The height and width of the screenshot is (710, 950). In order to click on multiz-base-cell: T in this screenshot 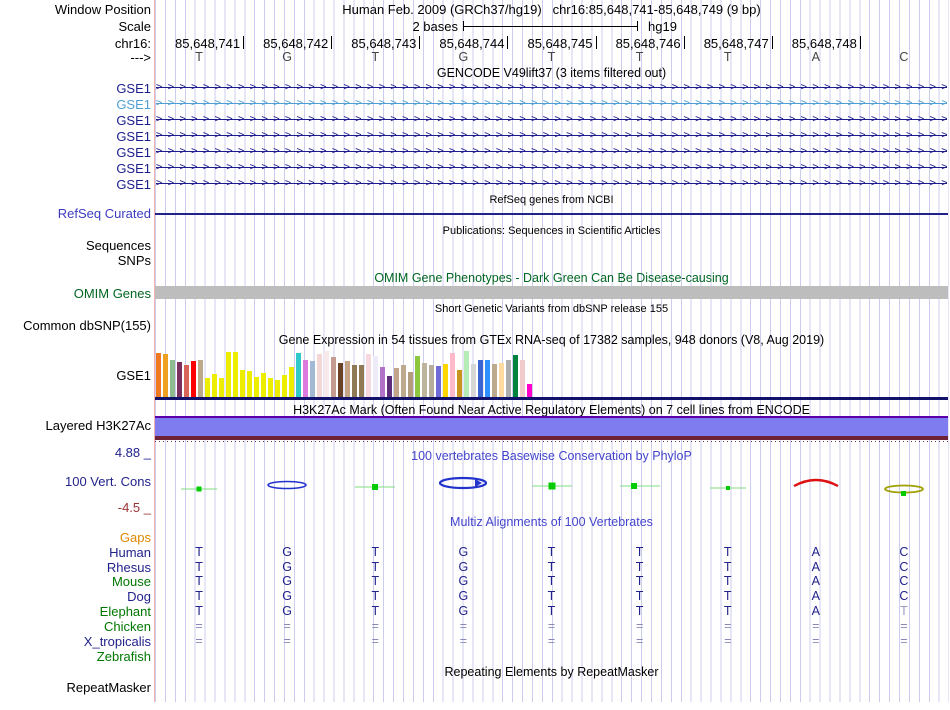, I will do `click(904, 611)`.